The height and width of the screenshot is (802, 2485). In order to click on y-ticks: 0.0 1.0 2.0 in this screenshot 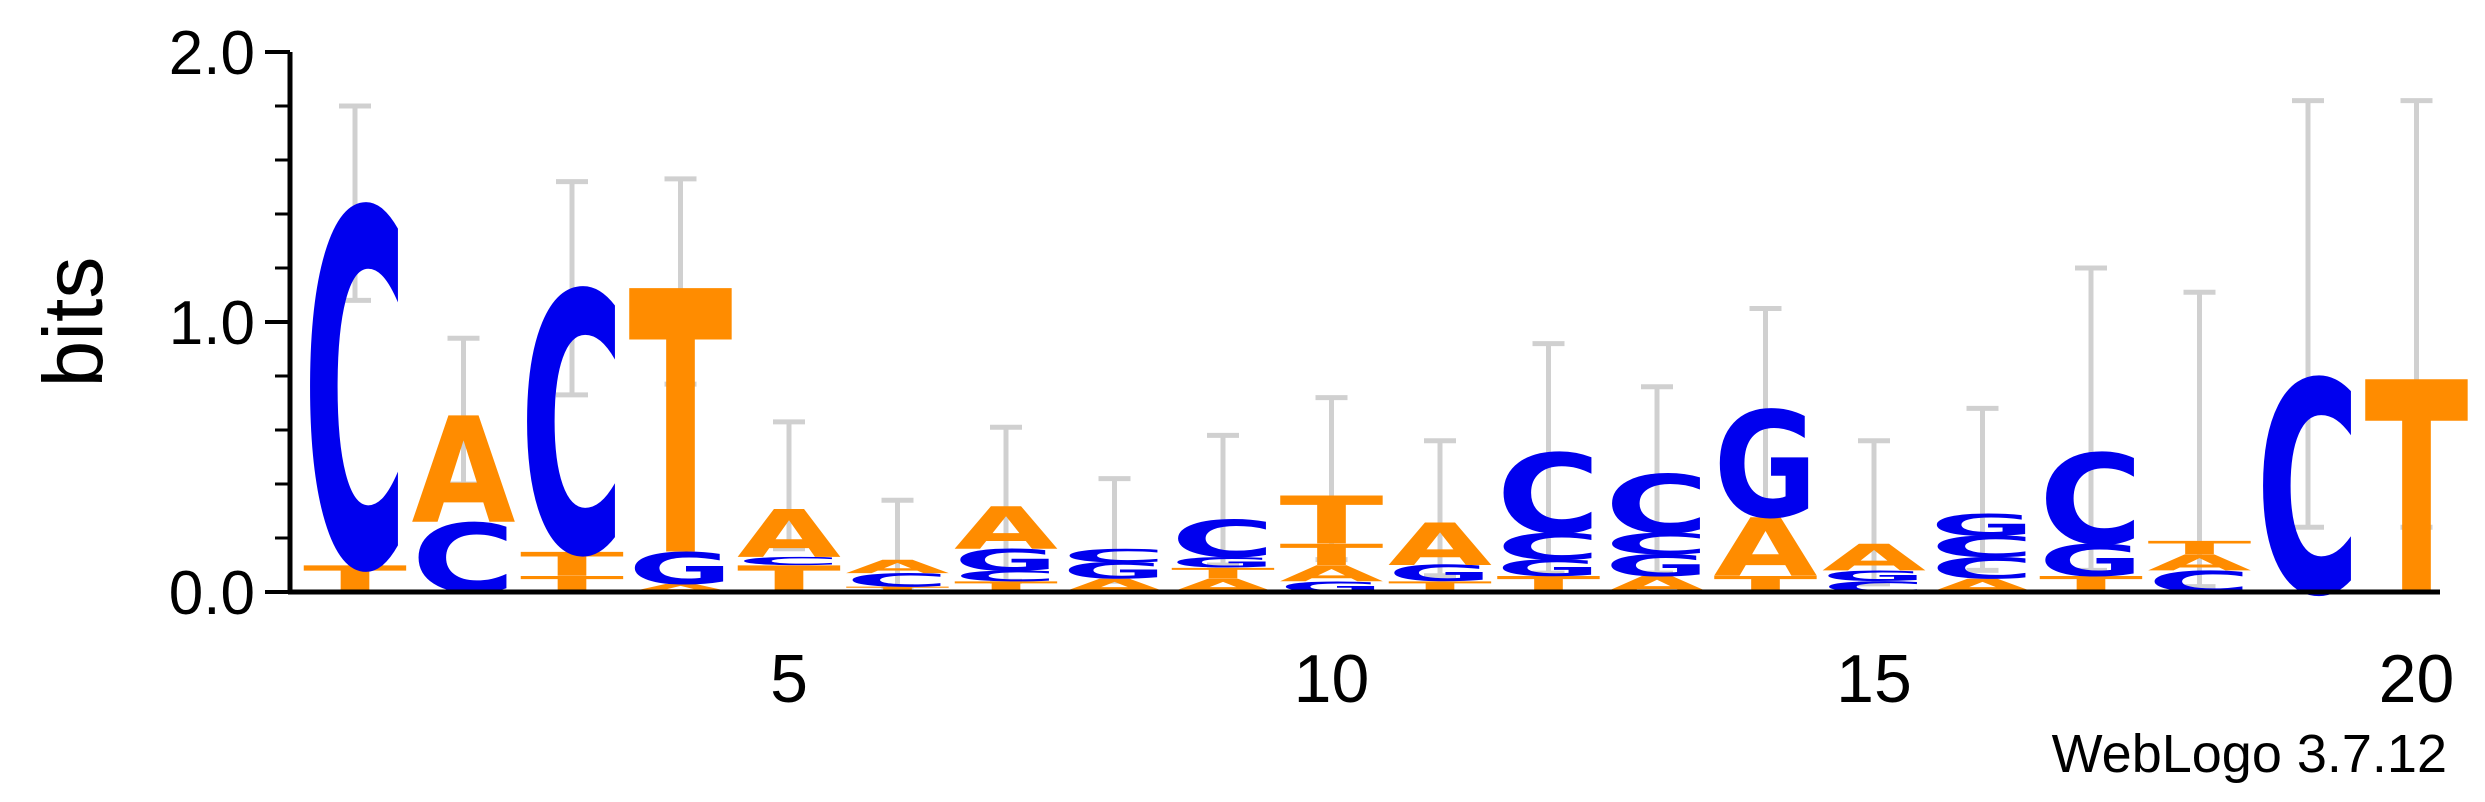, I will do `click(229, 323)`.